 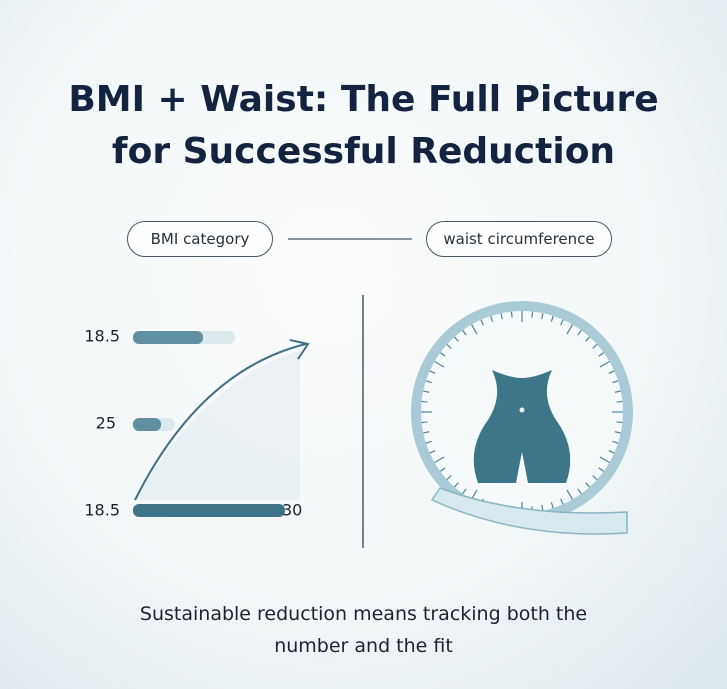 What do you see at coordinates (292, 510) in the screenshot?
I see `scale-label: 30` at bounding box center [292, 510].